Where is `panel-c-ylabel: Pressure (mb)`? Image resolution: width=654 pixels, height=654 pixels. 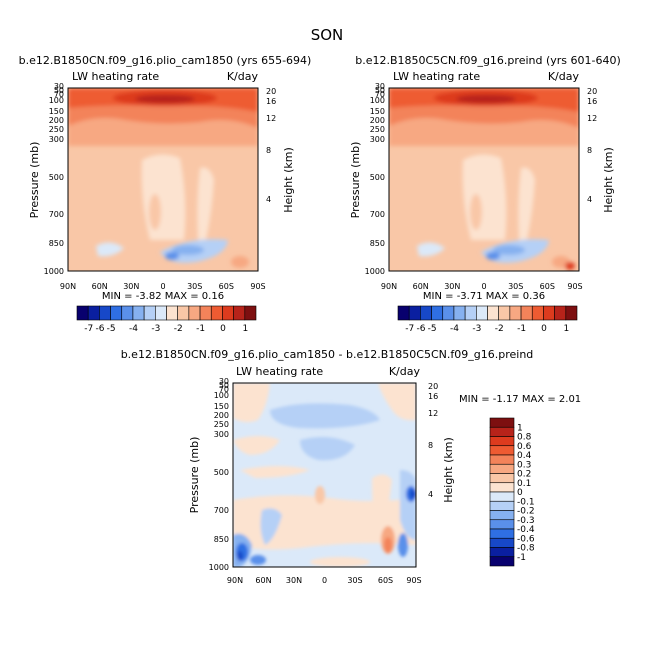 panel-c-ylabel: Pressure (mb) is located at coordinates (194, 475).